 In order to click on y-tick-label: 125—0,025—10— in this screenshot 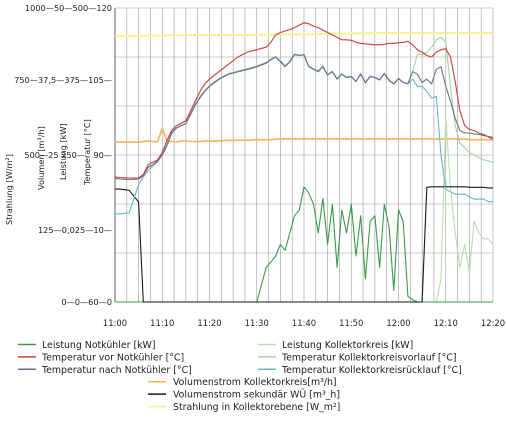, I will do `click(75, 230)`.